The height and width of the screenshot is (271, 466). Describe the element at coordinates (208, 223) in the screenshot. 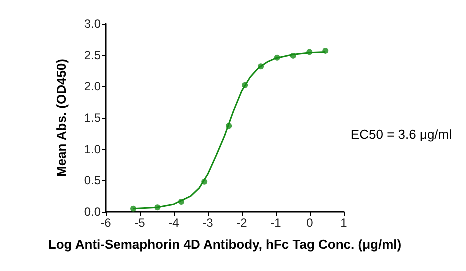

I see `x-tick-label: -3` at that location.